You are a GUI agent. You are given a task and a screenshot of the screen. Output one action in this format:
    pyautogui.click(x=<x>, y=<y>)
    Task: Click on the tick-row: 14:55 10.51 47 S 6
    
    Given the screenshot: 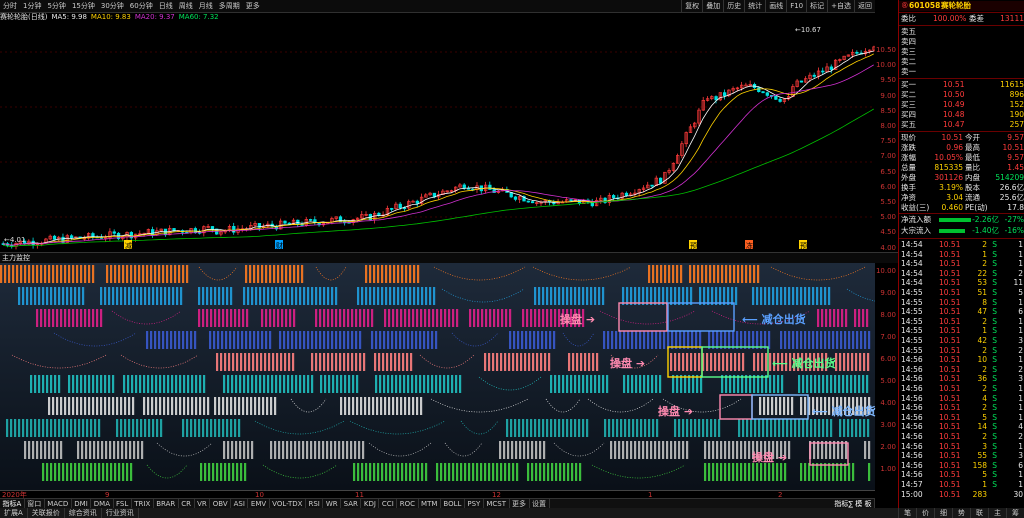 What is the action you would take?
    pyautogui.click(x=961, y=312)
    